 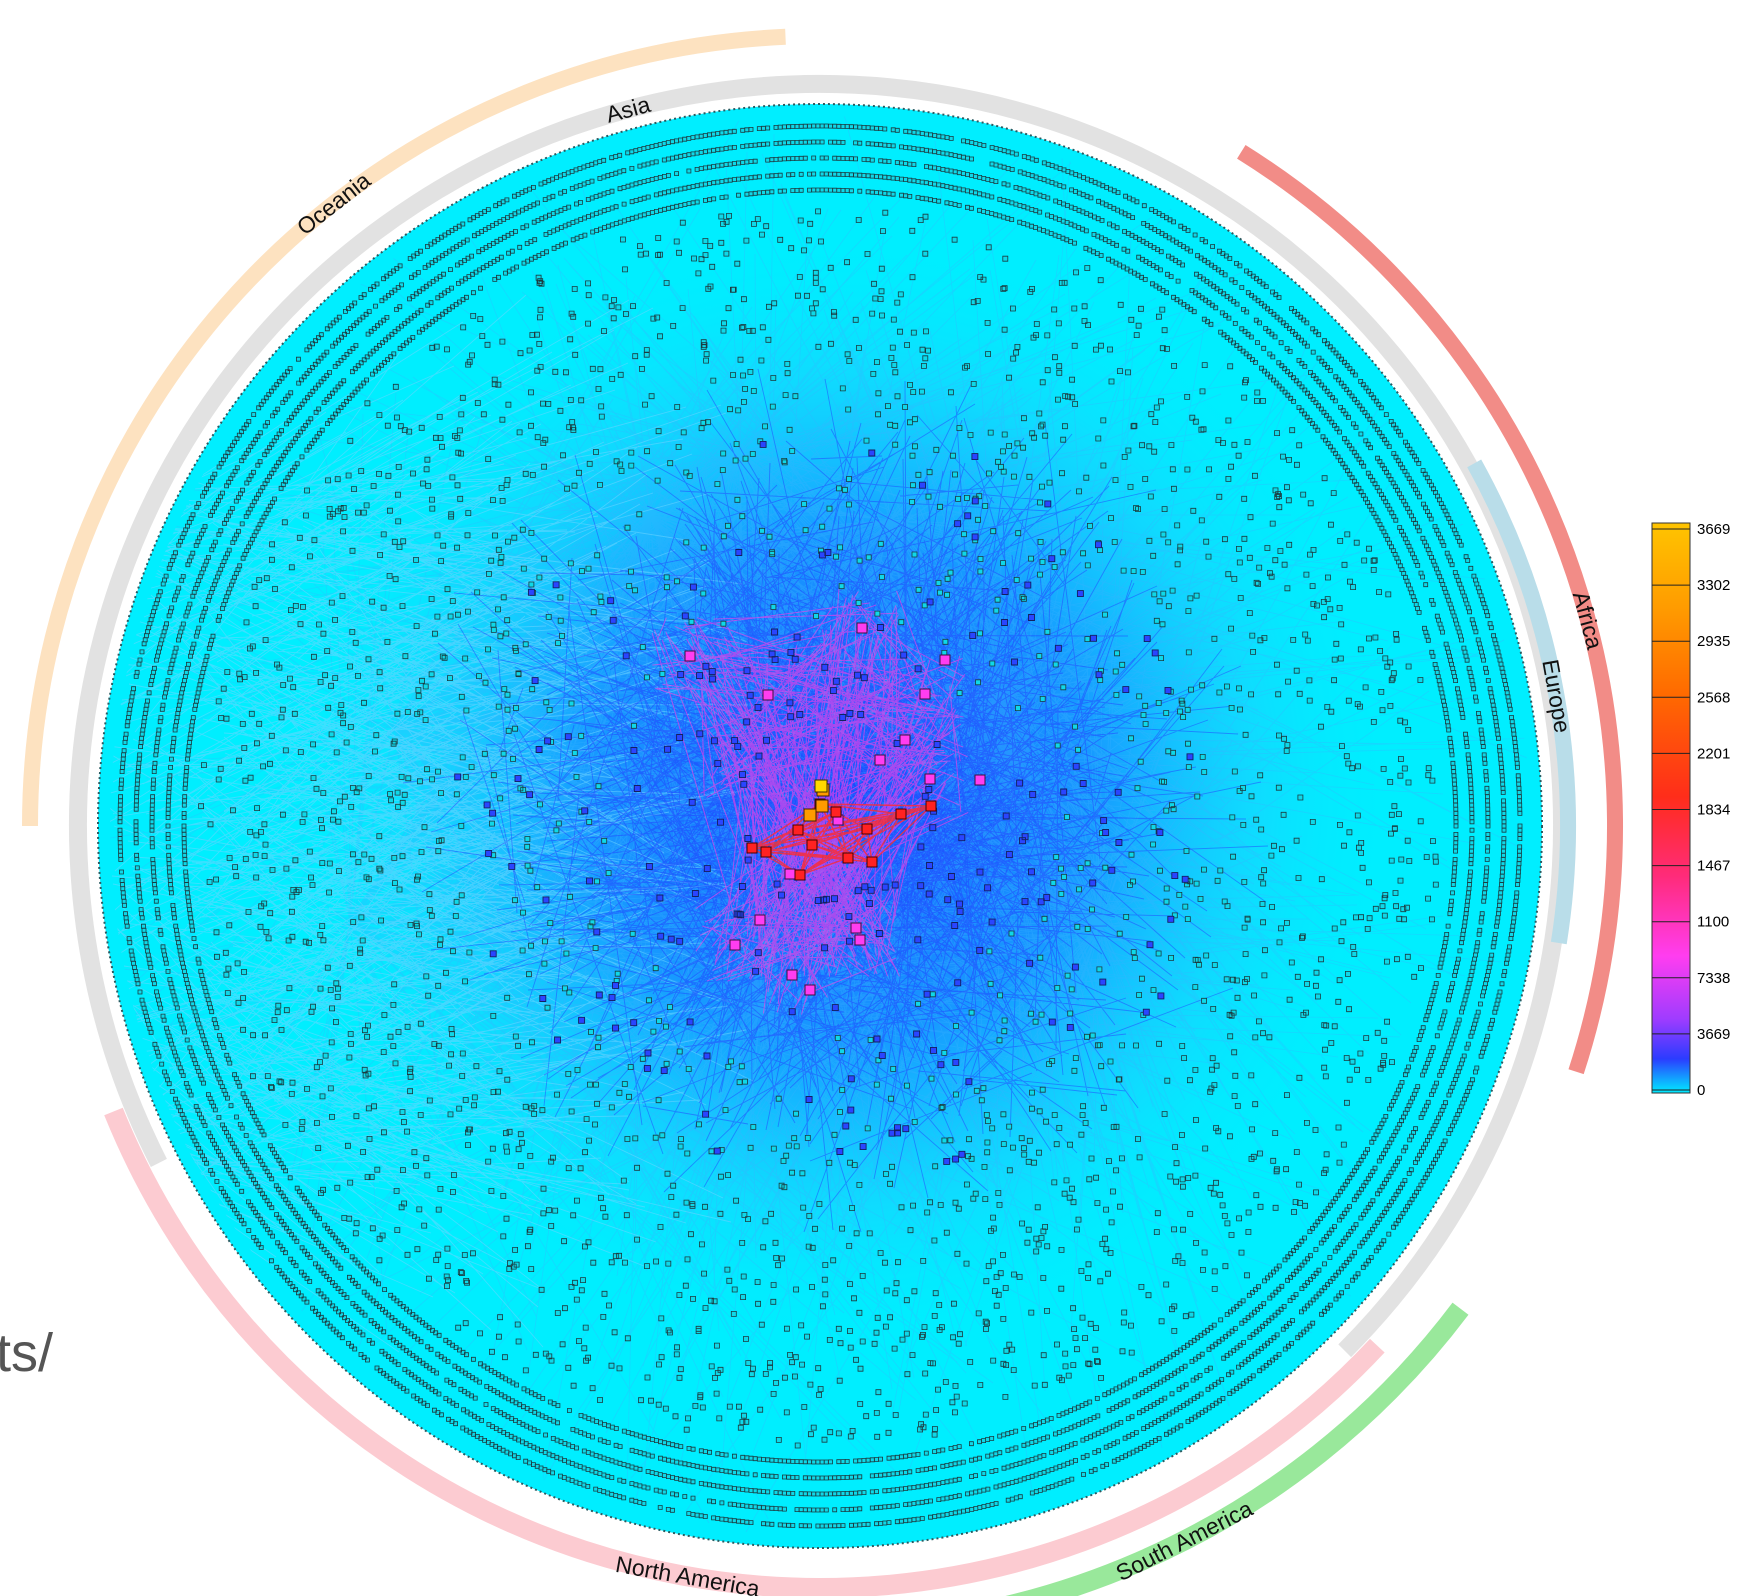 I want to click on colorbar-tick-label: 3302, so click(x=1713, y=585).